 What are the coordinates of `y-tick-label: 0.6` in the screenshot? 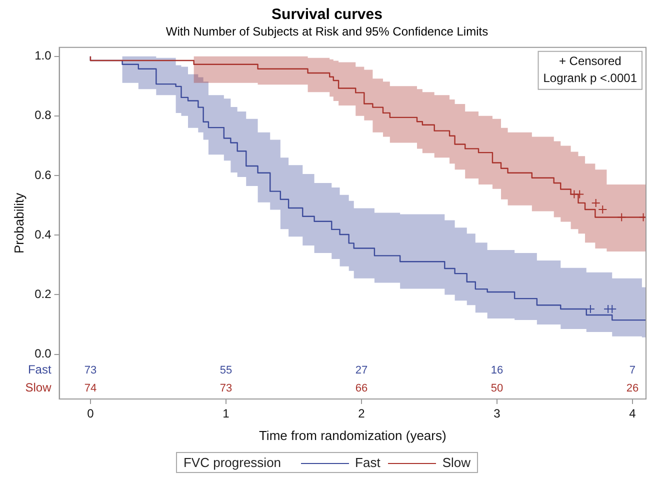 It's located at (43, 175).